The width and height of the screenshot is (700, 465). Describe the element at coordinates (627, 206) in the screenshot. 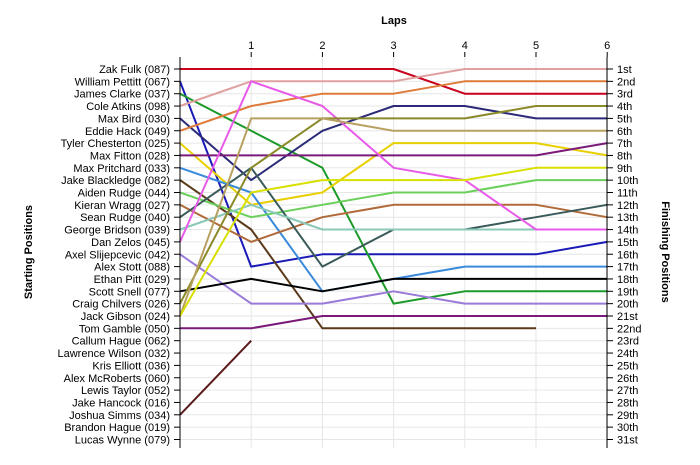

I see `finish-position-label: 12th` at that location.